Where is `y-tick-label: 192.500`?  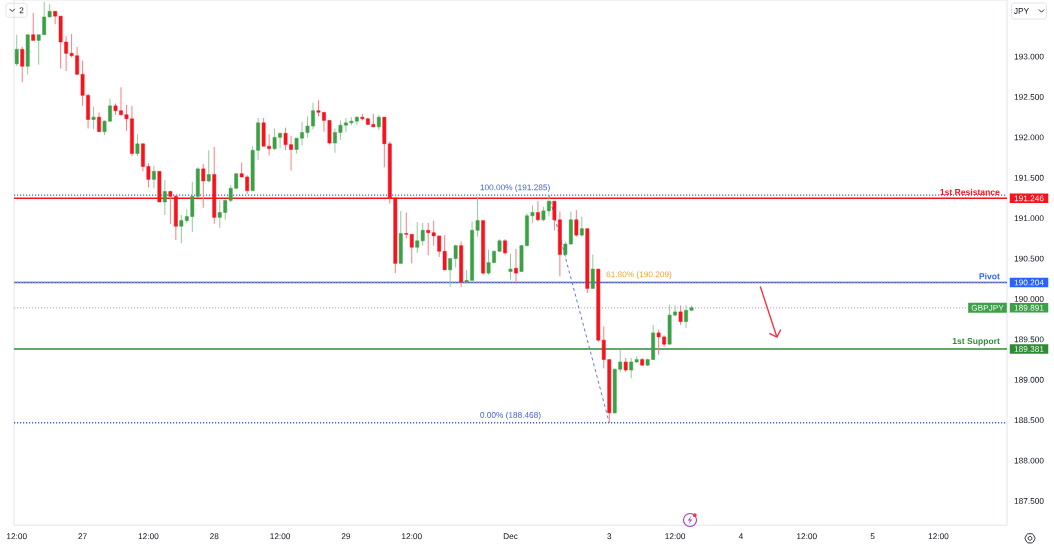
y-tick-label: 192.500 is located at coordinates (1029, 97).